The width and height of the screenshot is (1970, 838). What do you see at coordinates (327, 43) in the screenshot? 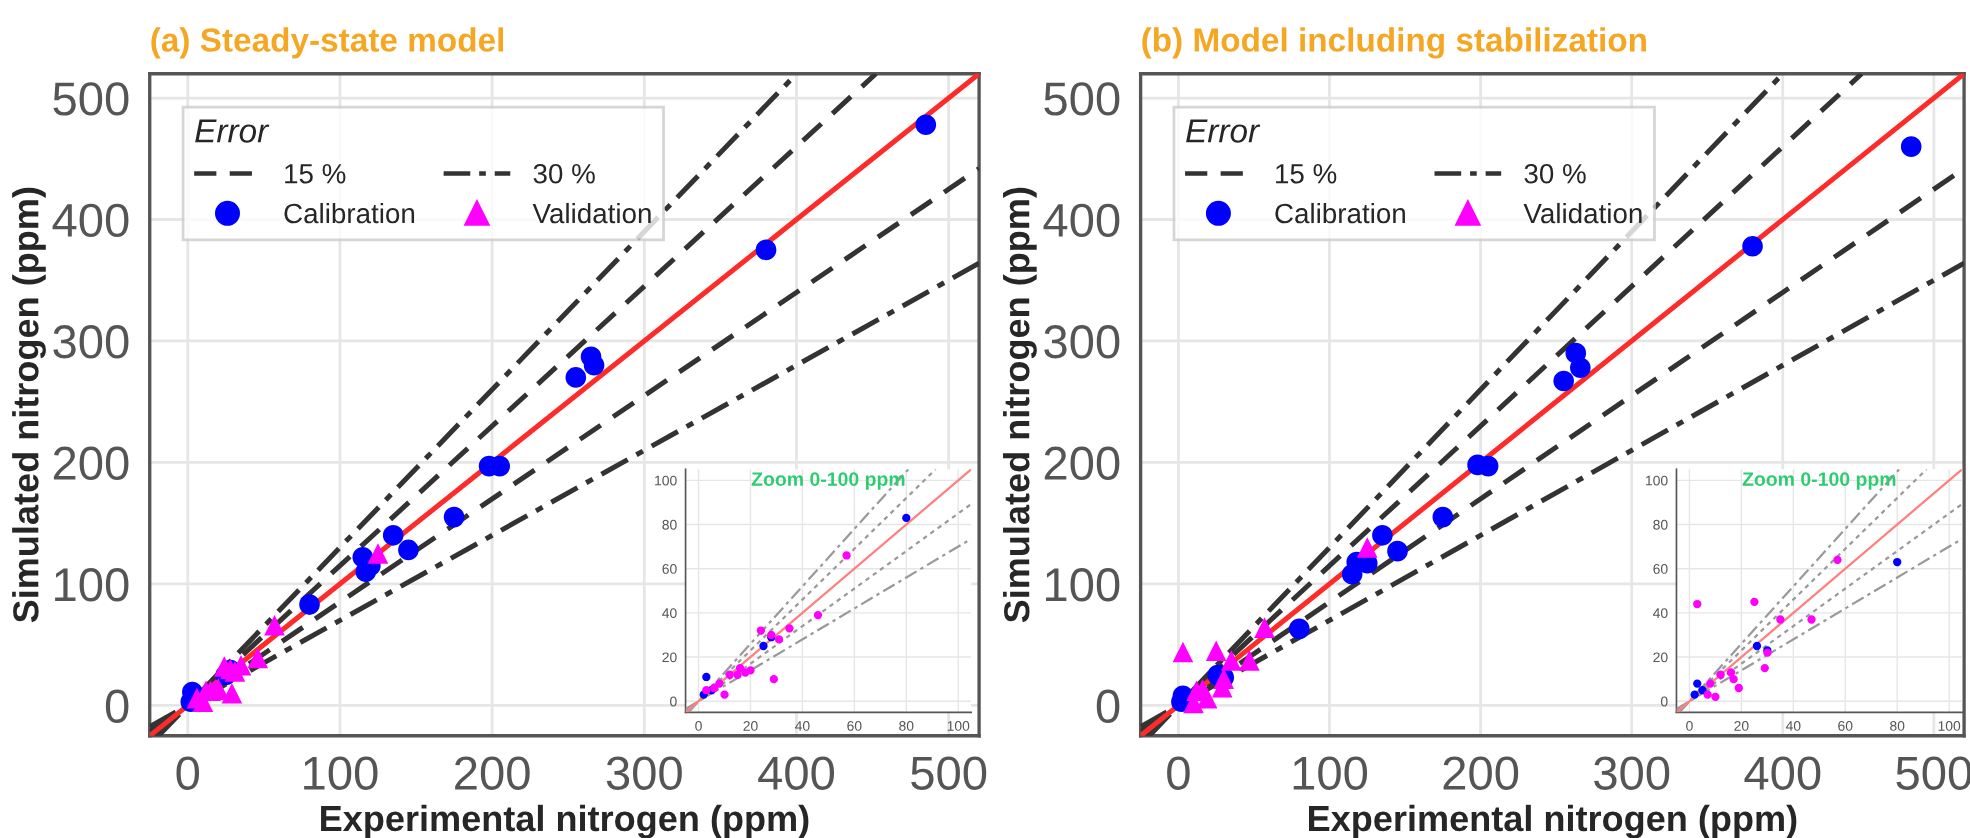
I see `chart-title: (a) Steady-state model` at bounding box center [327, 43].